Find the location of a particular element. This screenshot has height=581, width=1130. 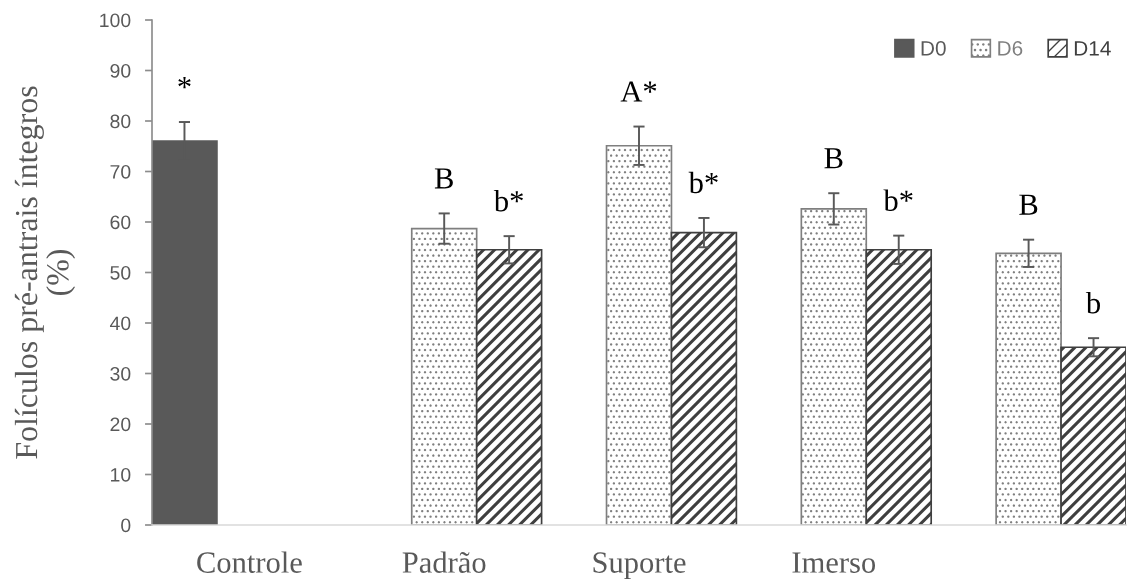

x-tick-label: Imerso is located at coordinates (834, 562).